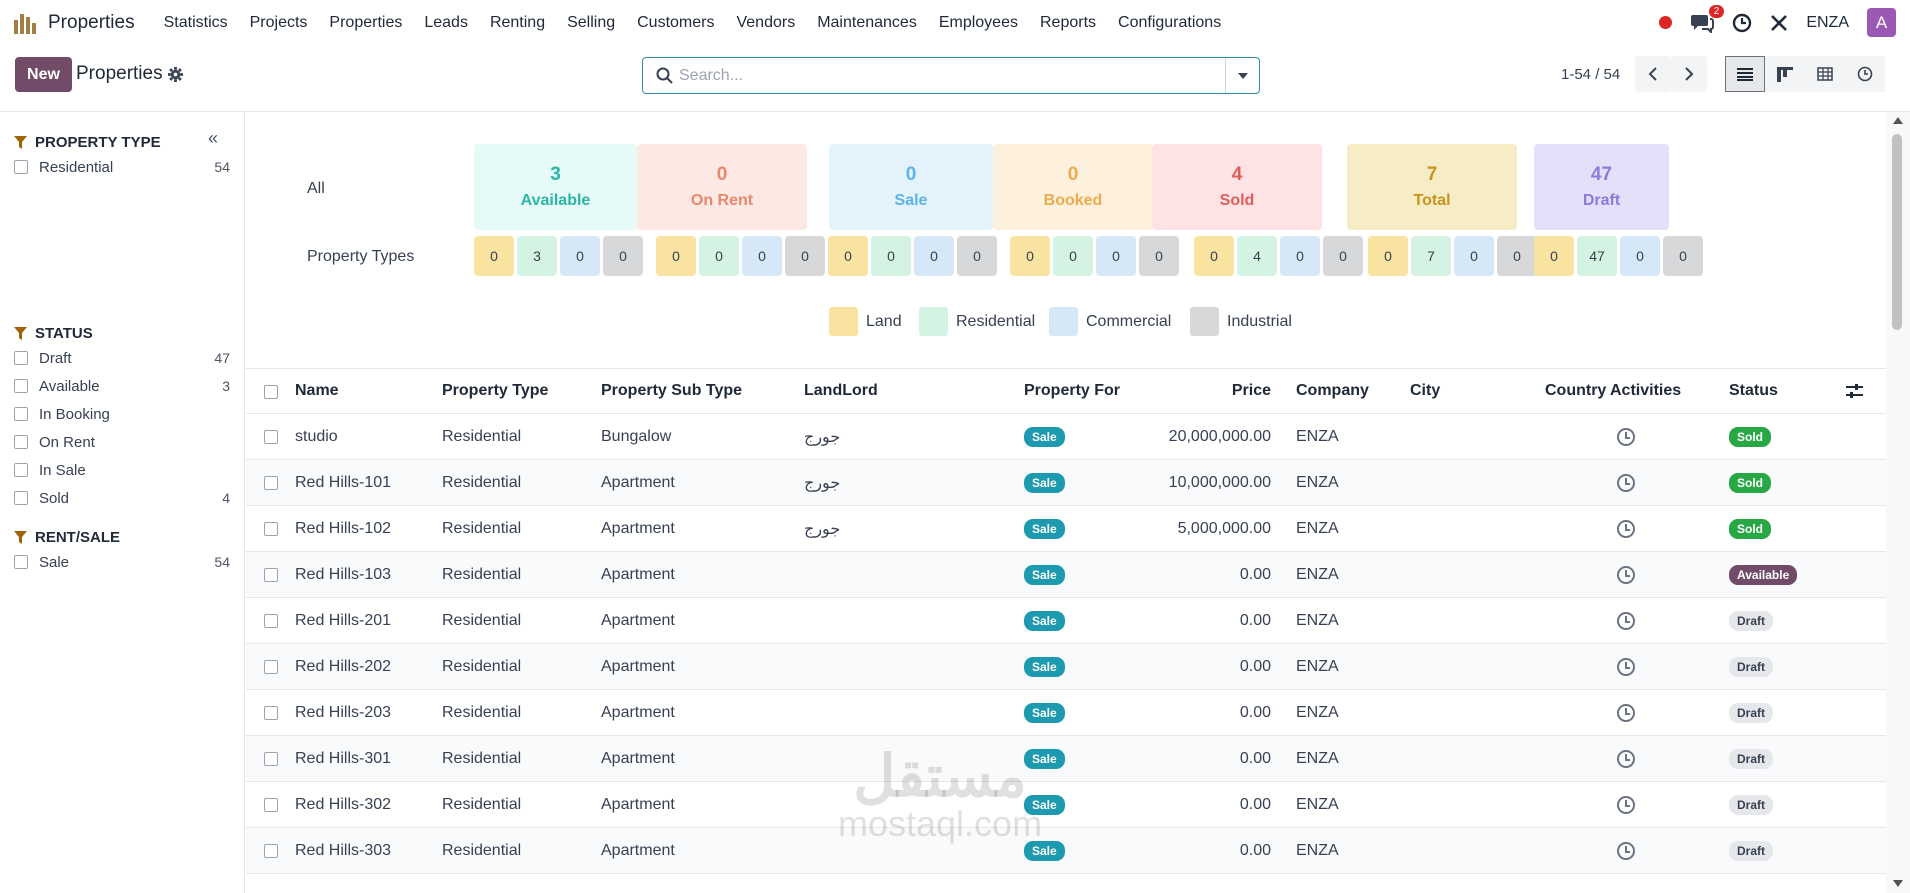 The image size is (1910, 893). What do you see at coordinates (122, 442) in the screenshot?
I see `filter-item-on-rent: On Rent` at bounding box center [122, 442].